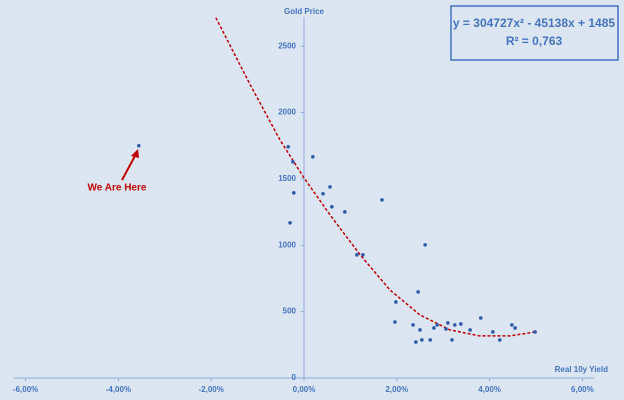 This screenshot has height=400, width=624. I want to click on annotation-arrow, so click(129, 167).